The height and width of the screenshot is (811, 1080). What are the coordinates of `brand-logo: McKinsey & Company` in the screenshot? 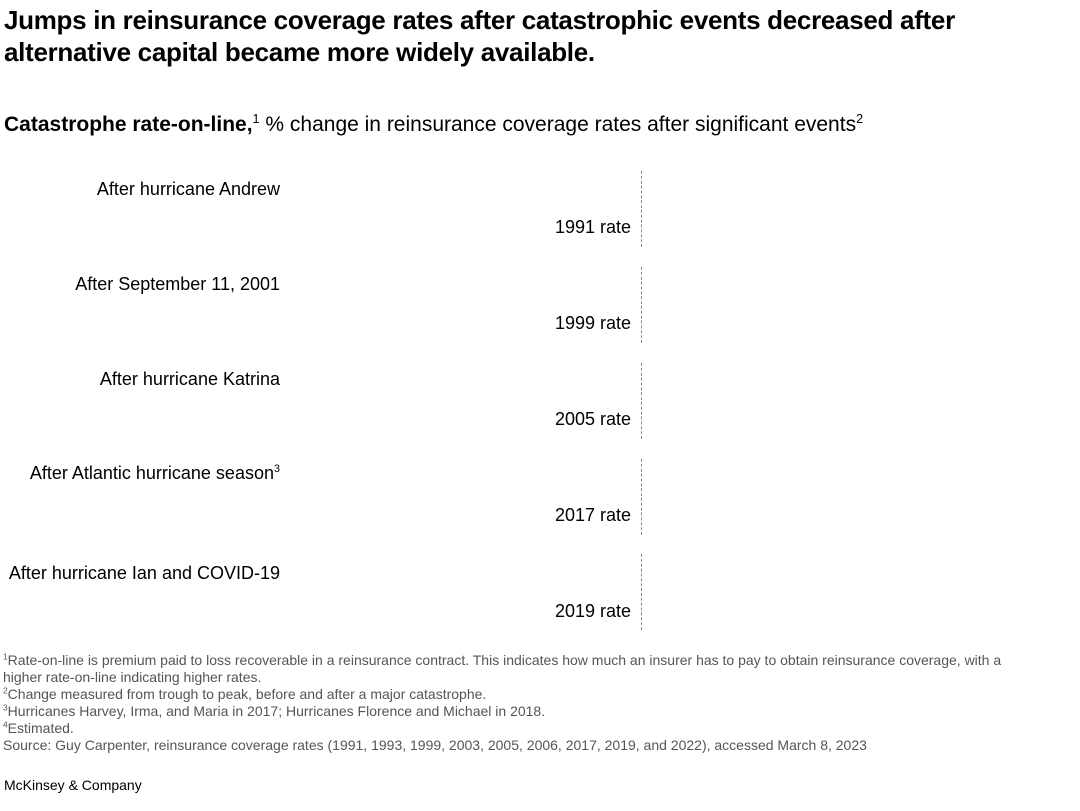 It's located at (73, 785).